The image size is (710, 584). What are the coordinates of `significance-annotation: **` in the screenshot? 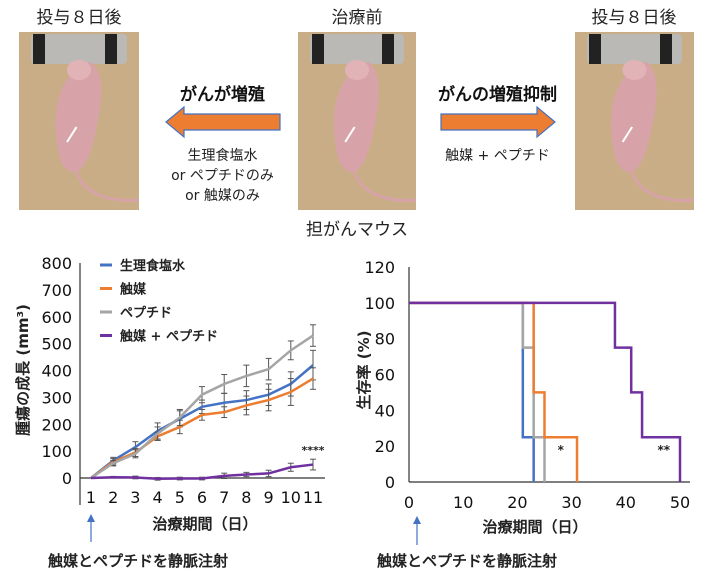 It's located at (663, 450).